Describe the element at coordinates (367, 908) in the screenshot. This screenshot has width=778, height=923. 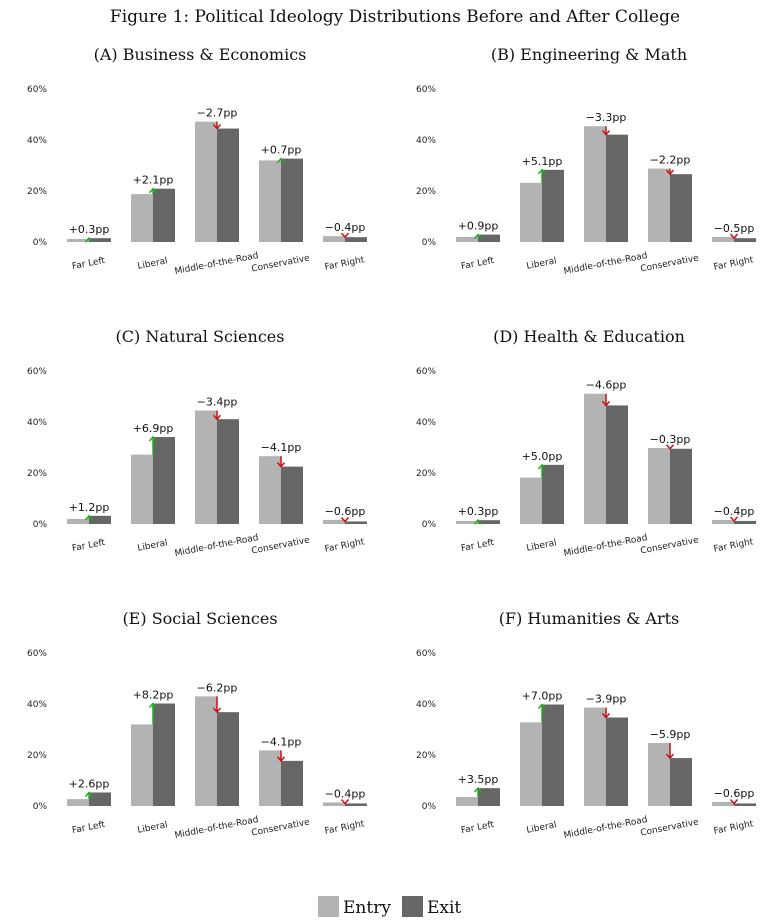
I see `legend-entry-label: Entry` at that location.